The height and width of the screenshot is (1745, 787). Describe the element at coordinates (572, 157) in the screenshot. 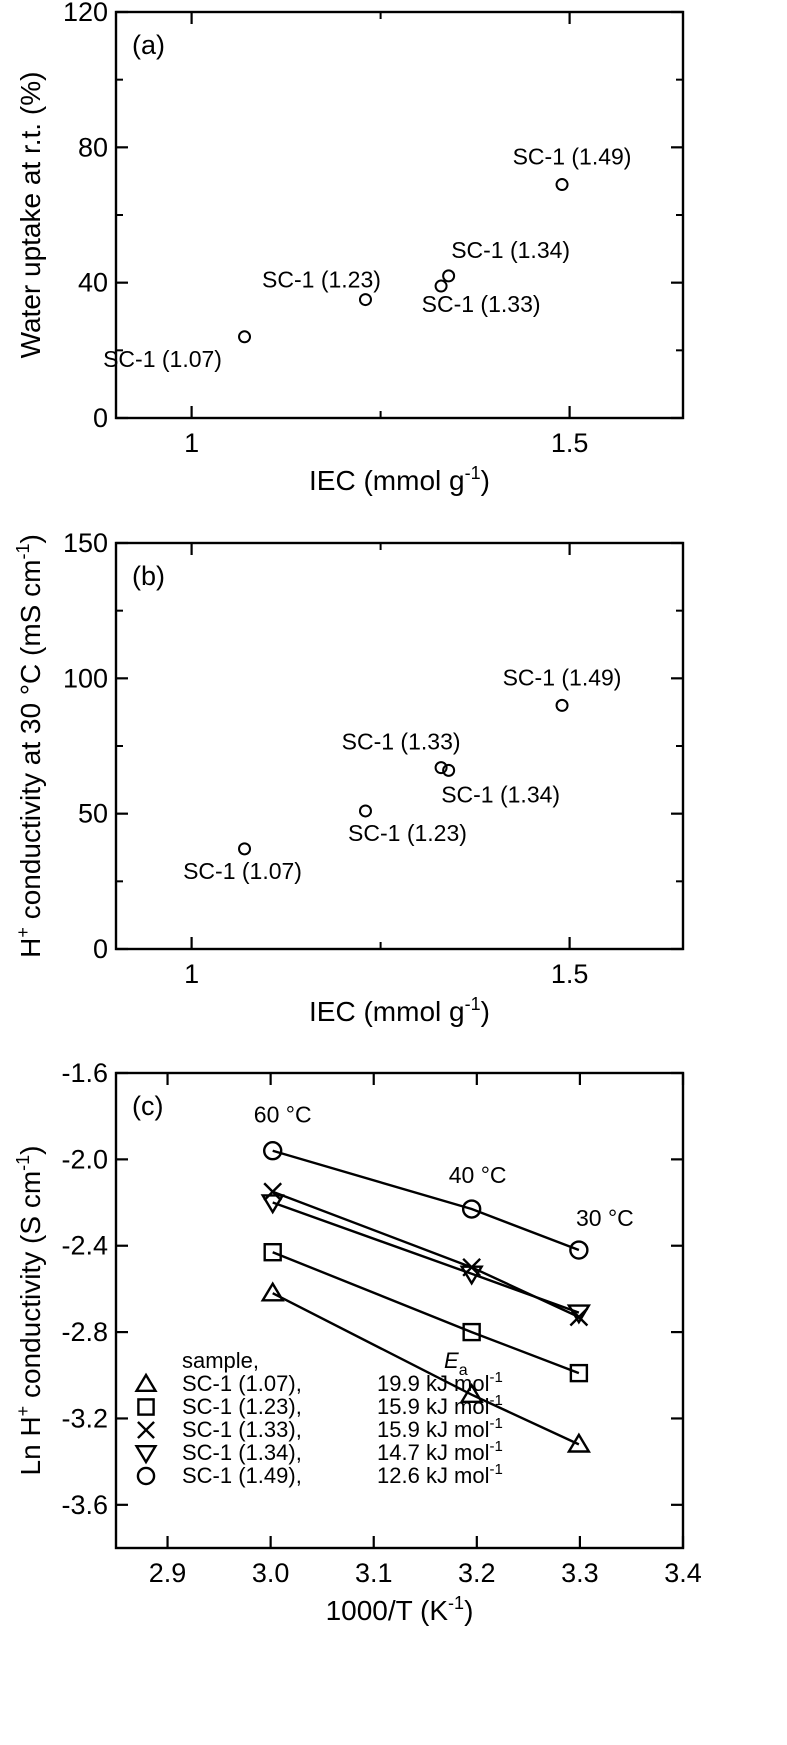

I see `a-point-label: SC-1 (1.49)` at that location.